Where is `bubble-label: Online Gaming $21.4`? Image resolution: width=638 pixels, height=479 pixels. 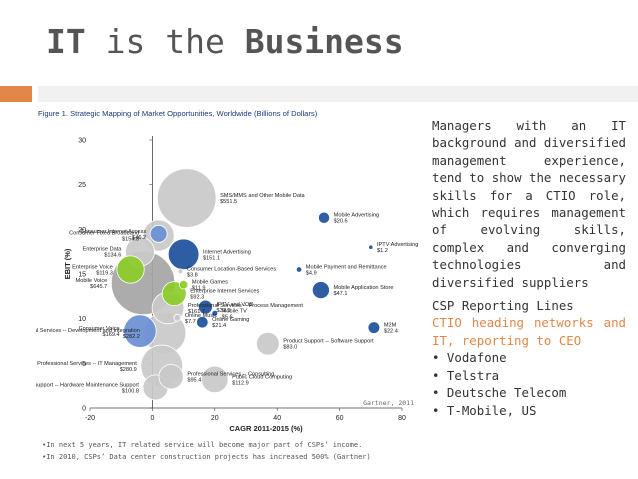
bubble-label: Online Gaming $21.4 is located at coordinates (230, 323).